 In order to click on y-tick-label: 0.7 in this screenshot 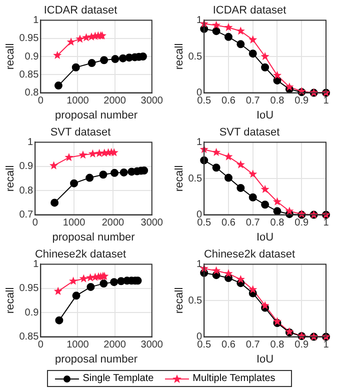, I will do `click(26, 215)`.